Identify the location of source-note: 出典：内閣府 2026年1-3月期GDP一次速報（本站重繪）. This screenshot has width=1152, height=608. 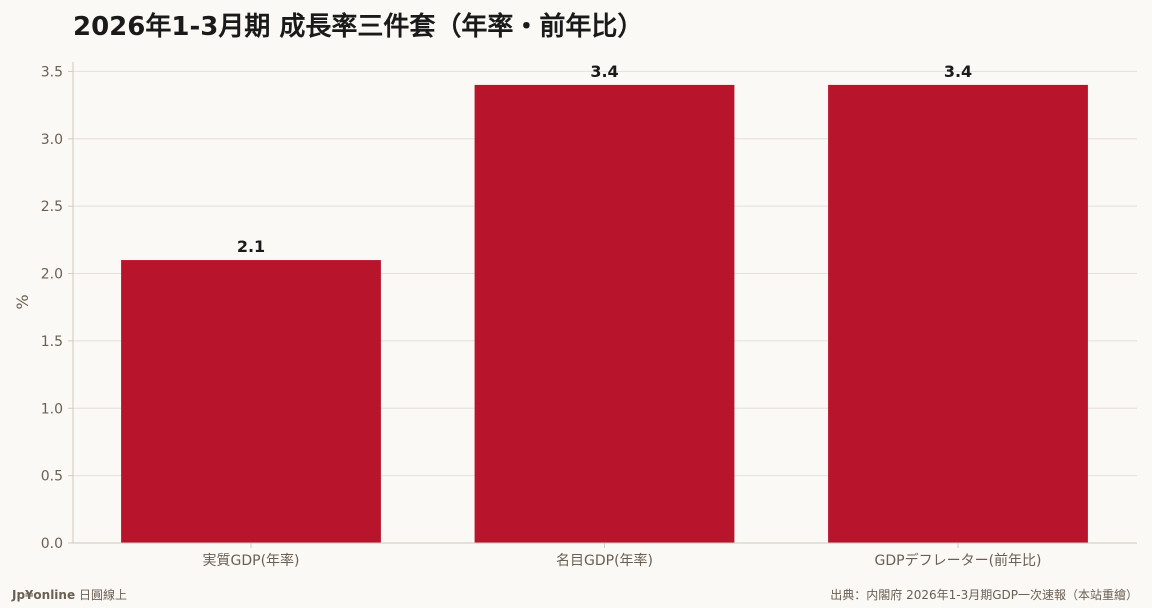
(984, 595).